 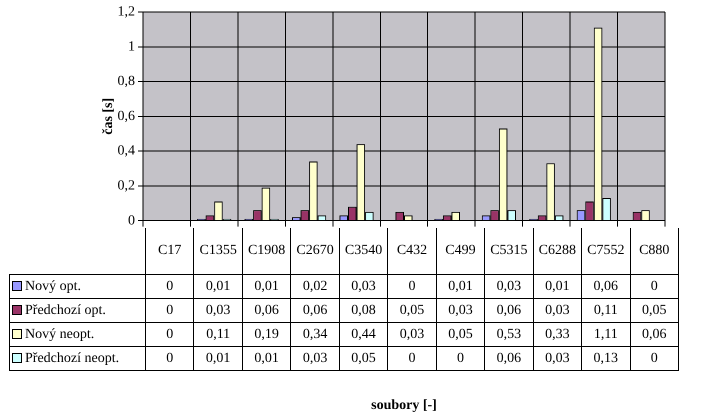 What do you see at coordinates (266, 251) in the screenshot?
I see `x-tick-label: C1908` at bounding box center [266, 251].